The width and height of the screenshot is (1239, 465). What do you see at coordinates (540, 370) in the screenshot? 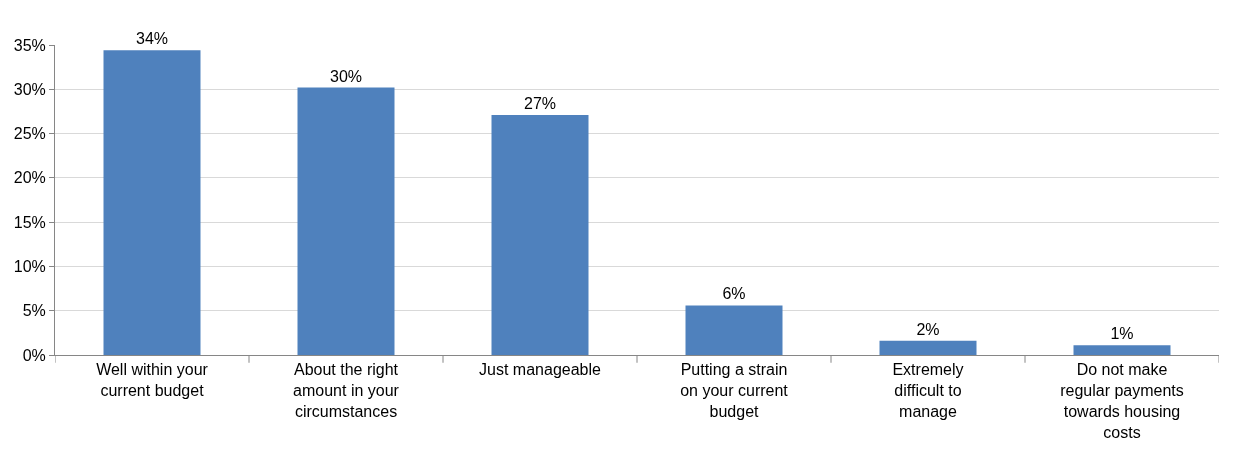
I see `x-tick-label: Just manageable` at bounding box center [540, 370].